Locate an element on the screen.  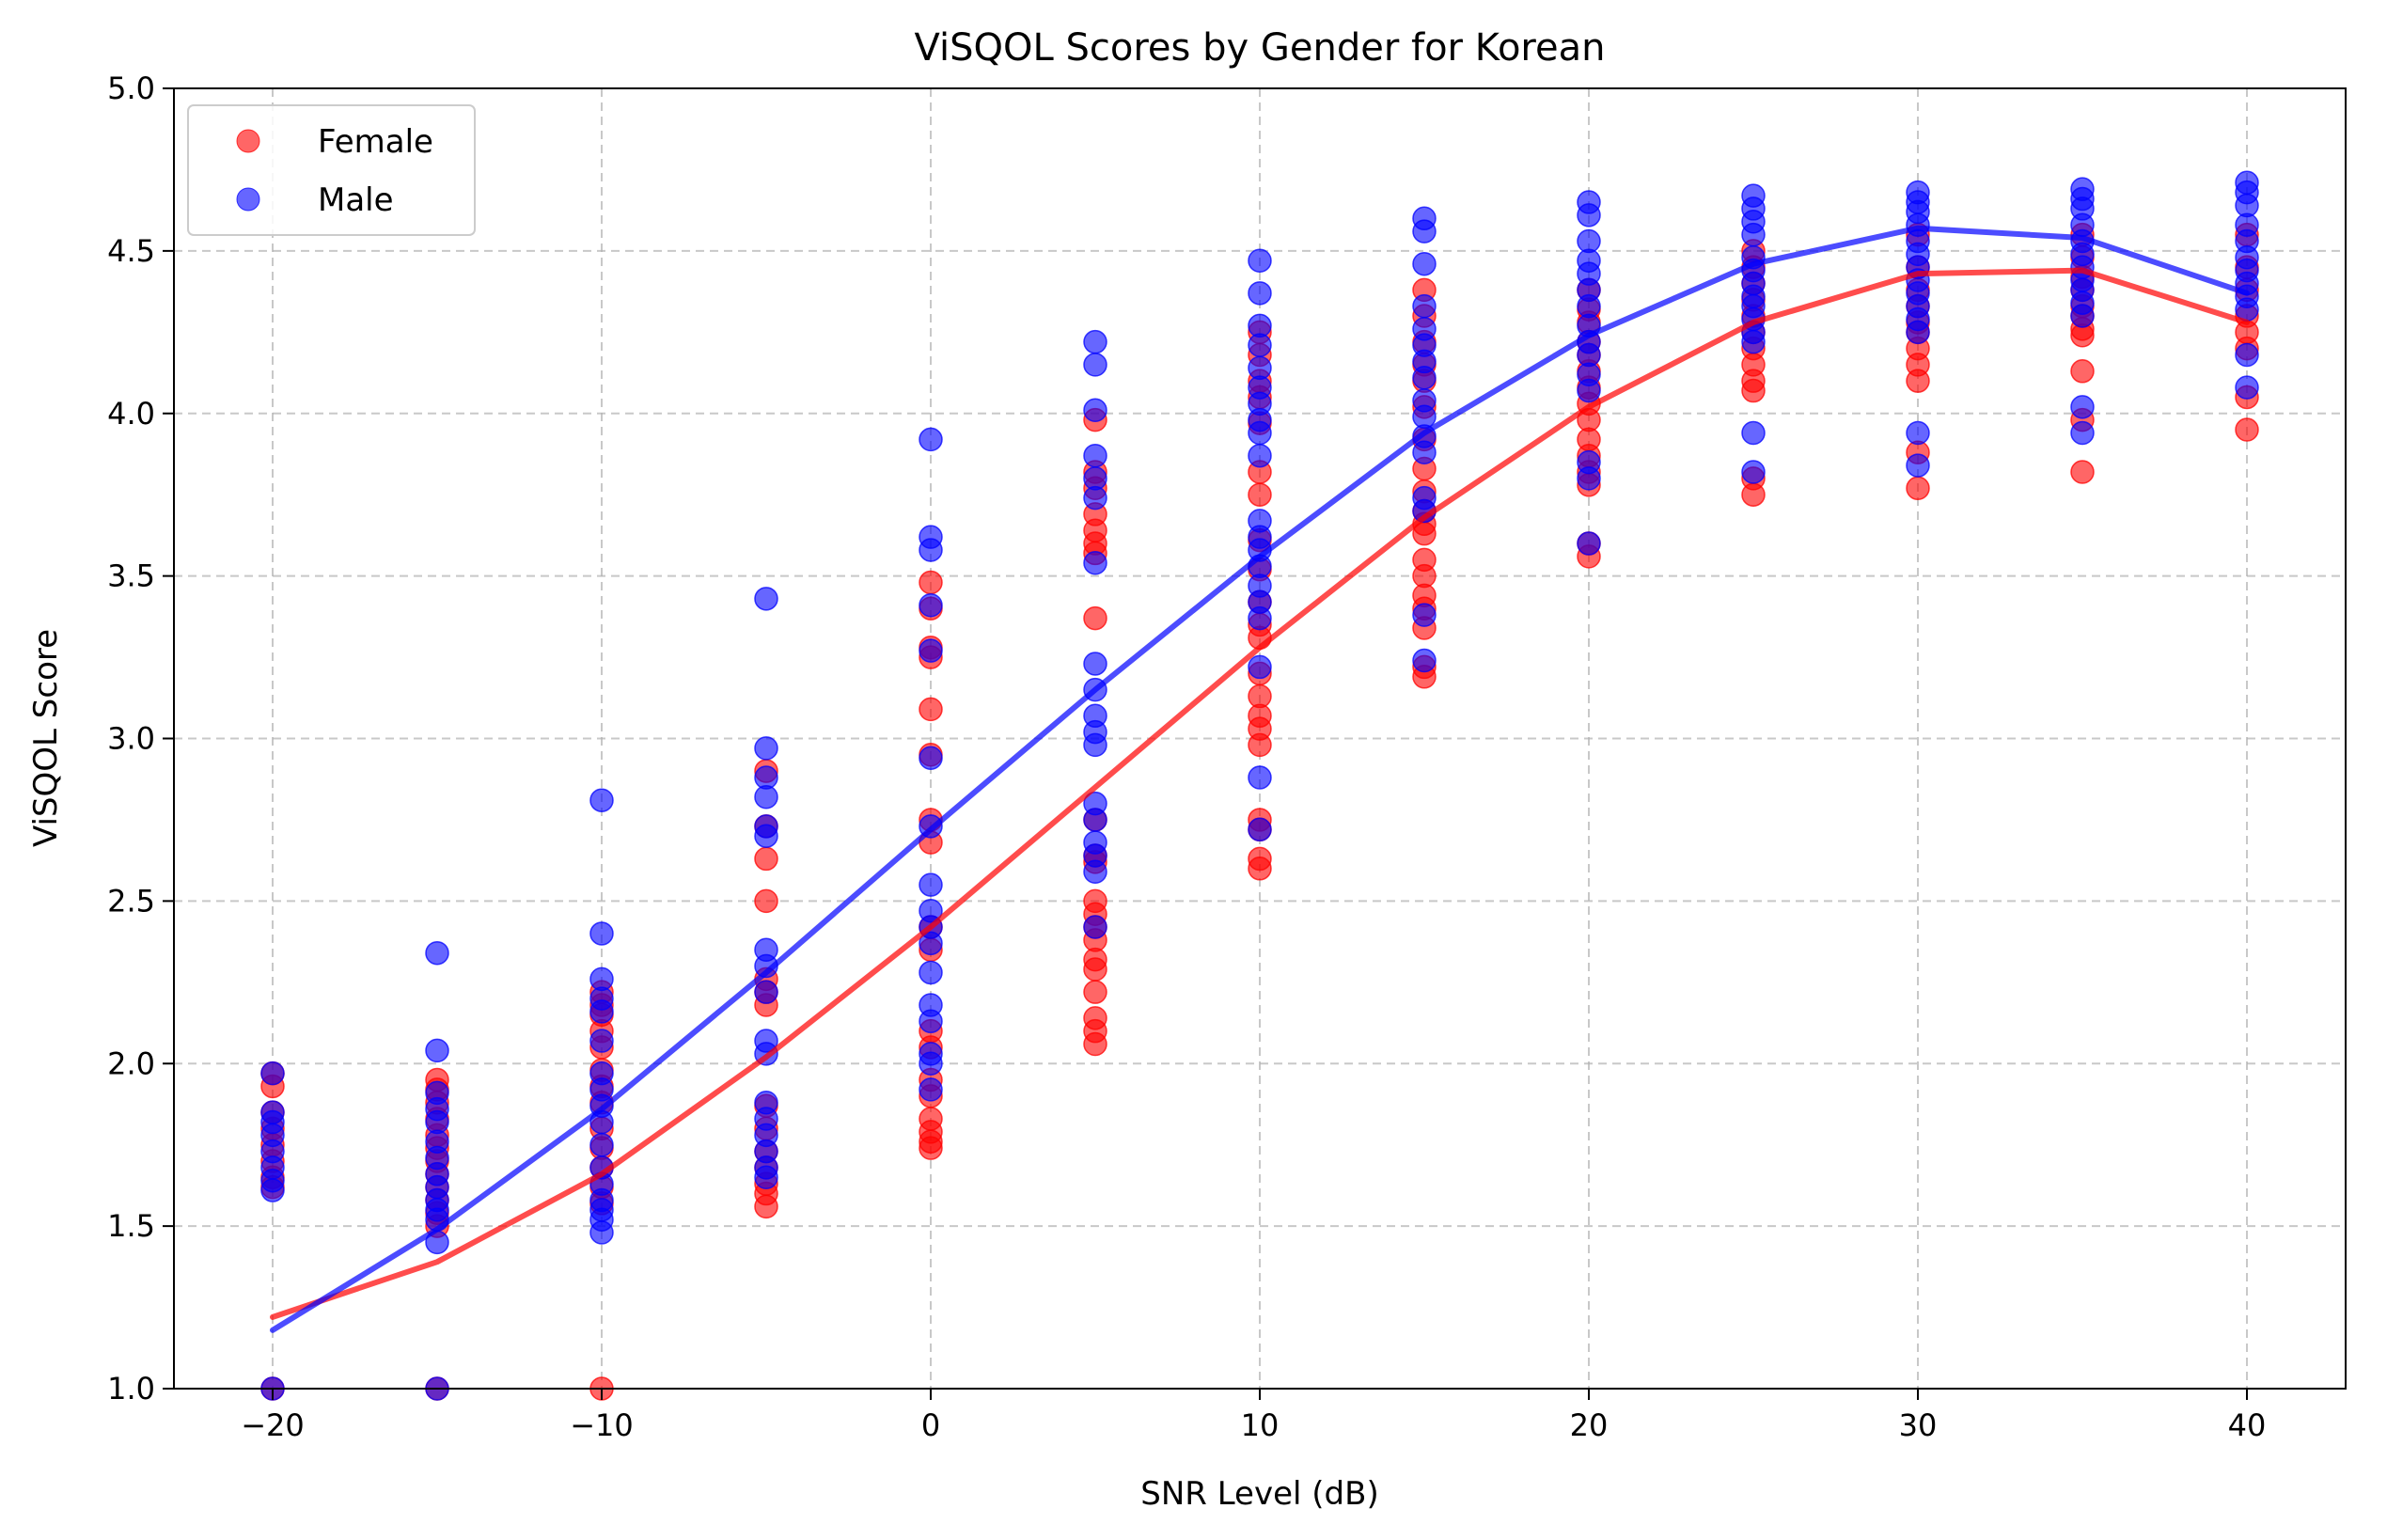
y-tick-label: 5.0 is located at coordinates (131, 88).